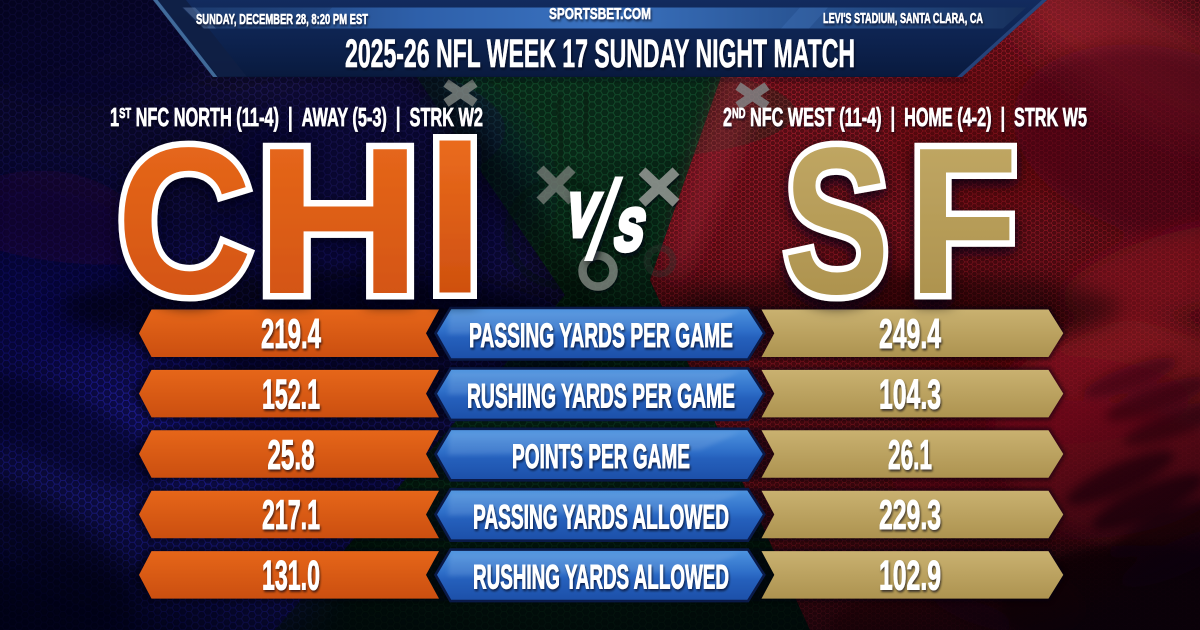 The image size is (1200, 630). I want to click on svg-text:SUNDAY, DECEMBER 28, 8:20 PM E: SUNDAY, DECEMBER 28, 8:20 PM EST, so click(282, 19).